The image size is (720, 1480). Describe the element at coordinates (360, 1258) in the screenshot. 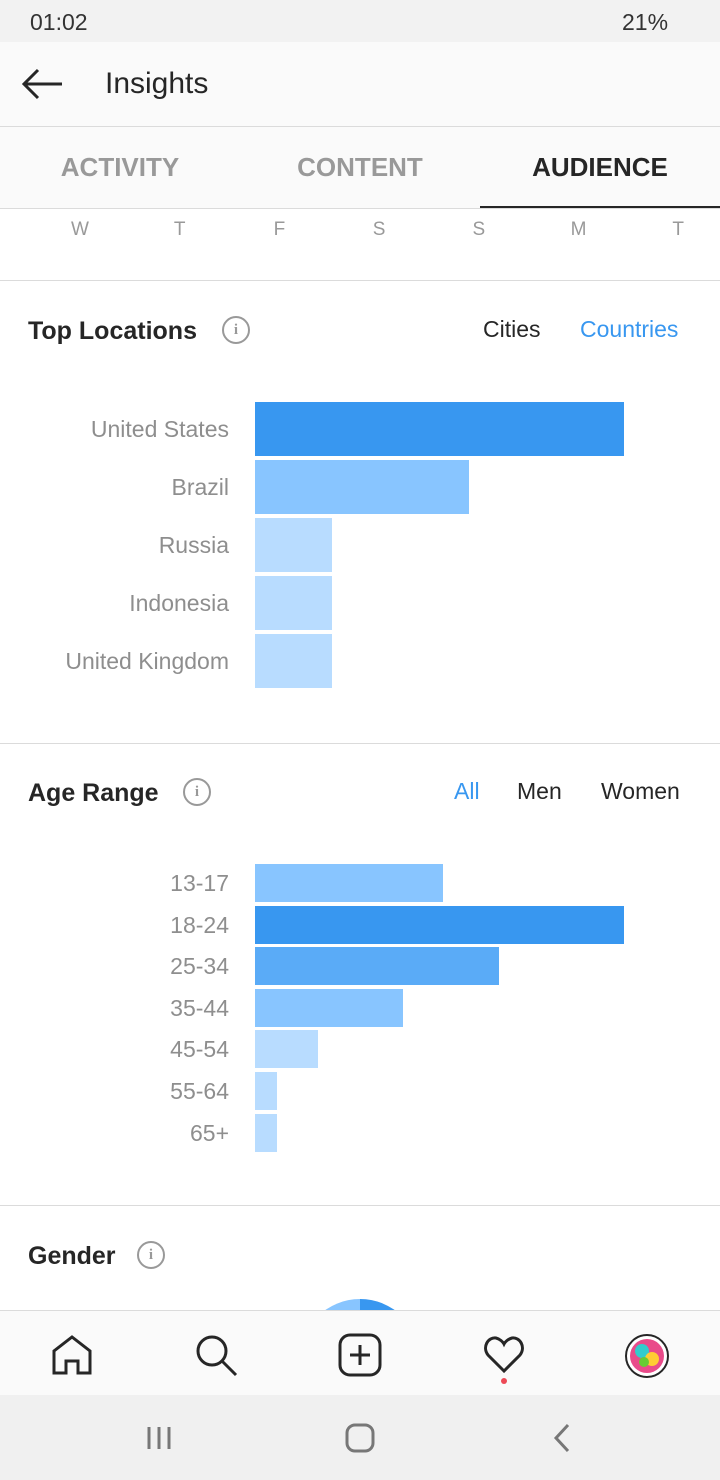

I see `gender: Gender i` at that location.